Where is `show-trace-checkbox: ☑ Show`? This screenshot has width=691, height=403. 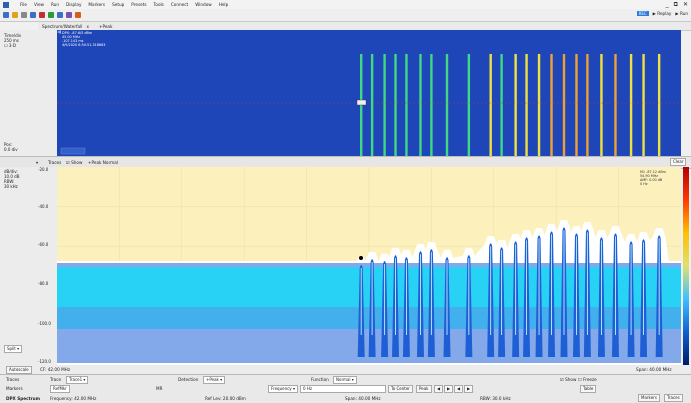
show-trace-checkbox: ☑ Show is located at coordinates (568, 379).